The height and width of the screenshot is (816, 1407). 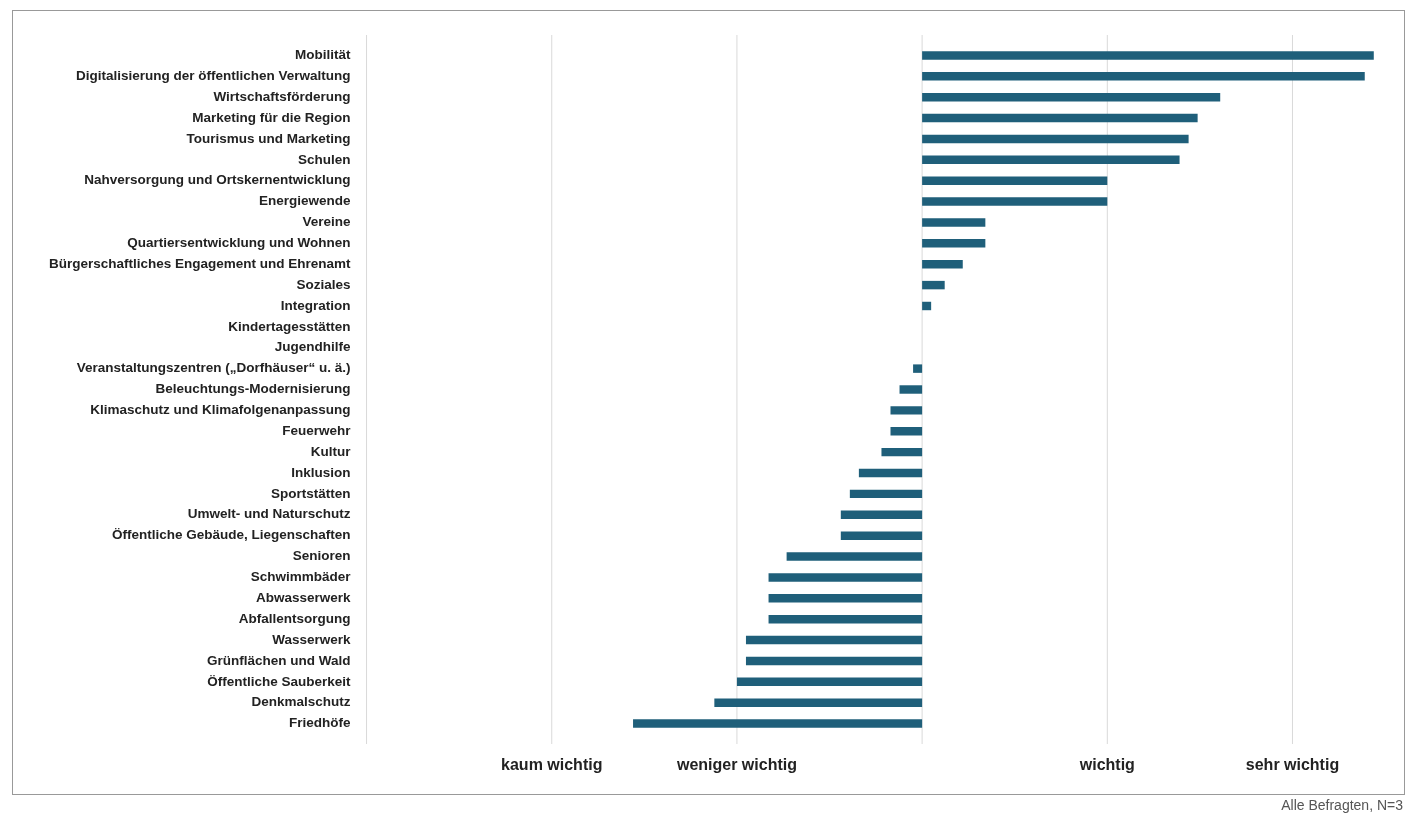 I want to click on y-tick-label: Senioren, so click(x=321, y=556).